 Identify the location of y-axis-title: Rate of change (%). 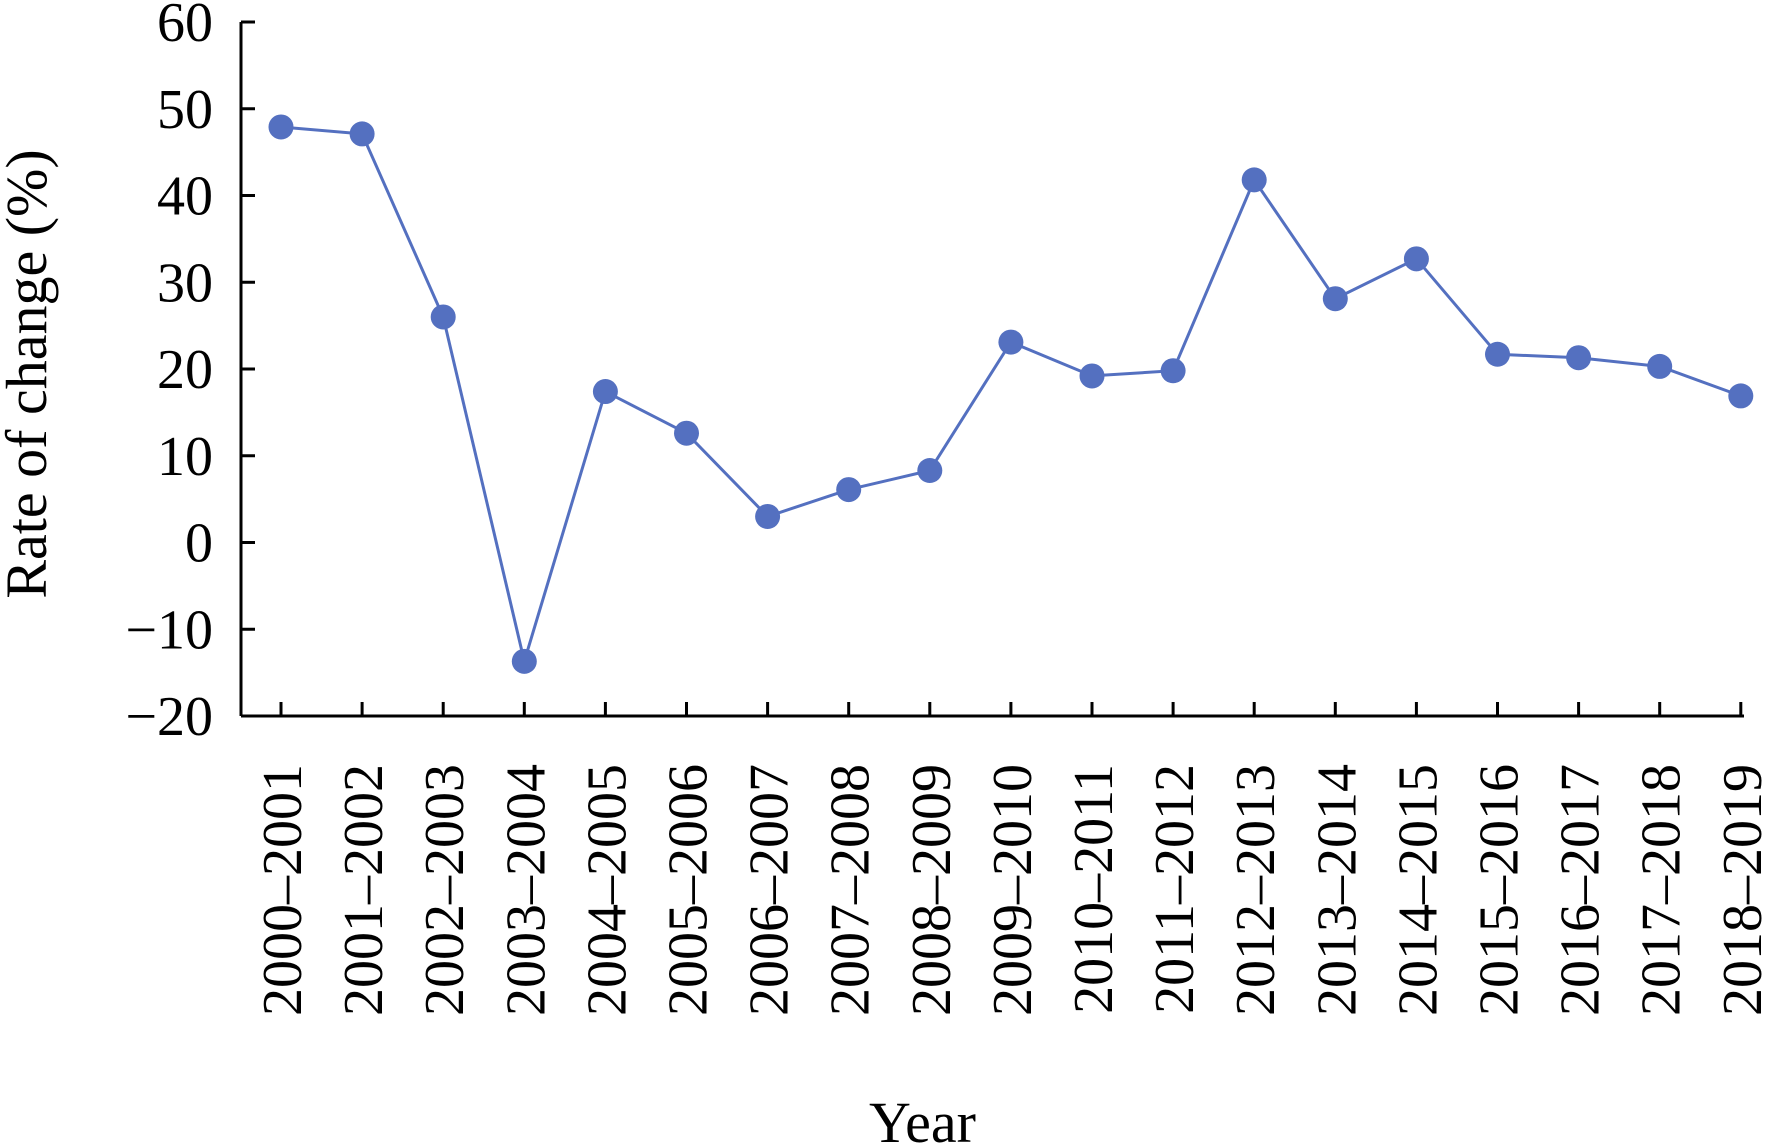
(29, 373).